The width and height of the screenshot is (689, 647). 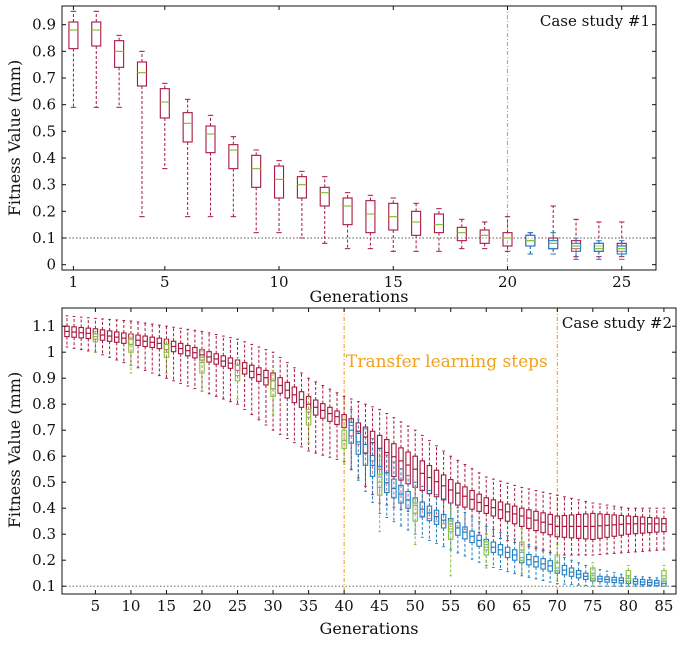 I want to click on x-tick-label: 40, so click(x=344, y=606).